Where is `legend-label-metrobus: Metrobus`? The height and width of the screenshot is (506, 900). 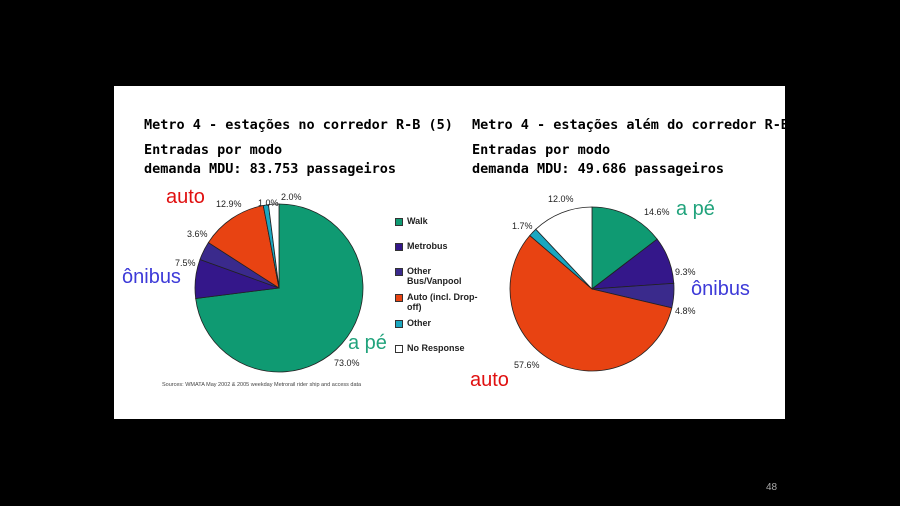 legend-label-metrobus: Metrobus is located at coordinates (427, 246).